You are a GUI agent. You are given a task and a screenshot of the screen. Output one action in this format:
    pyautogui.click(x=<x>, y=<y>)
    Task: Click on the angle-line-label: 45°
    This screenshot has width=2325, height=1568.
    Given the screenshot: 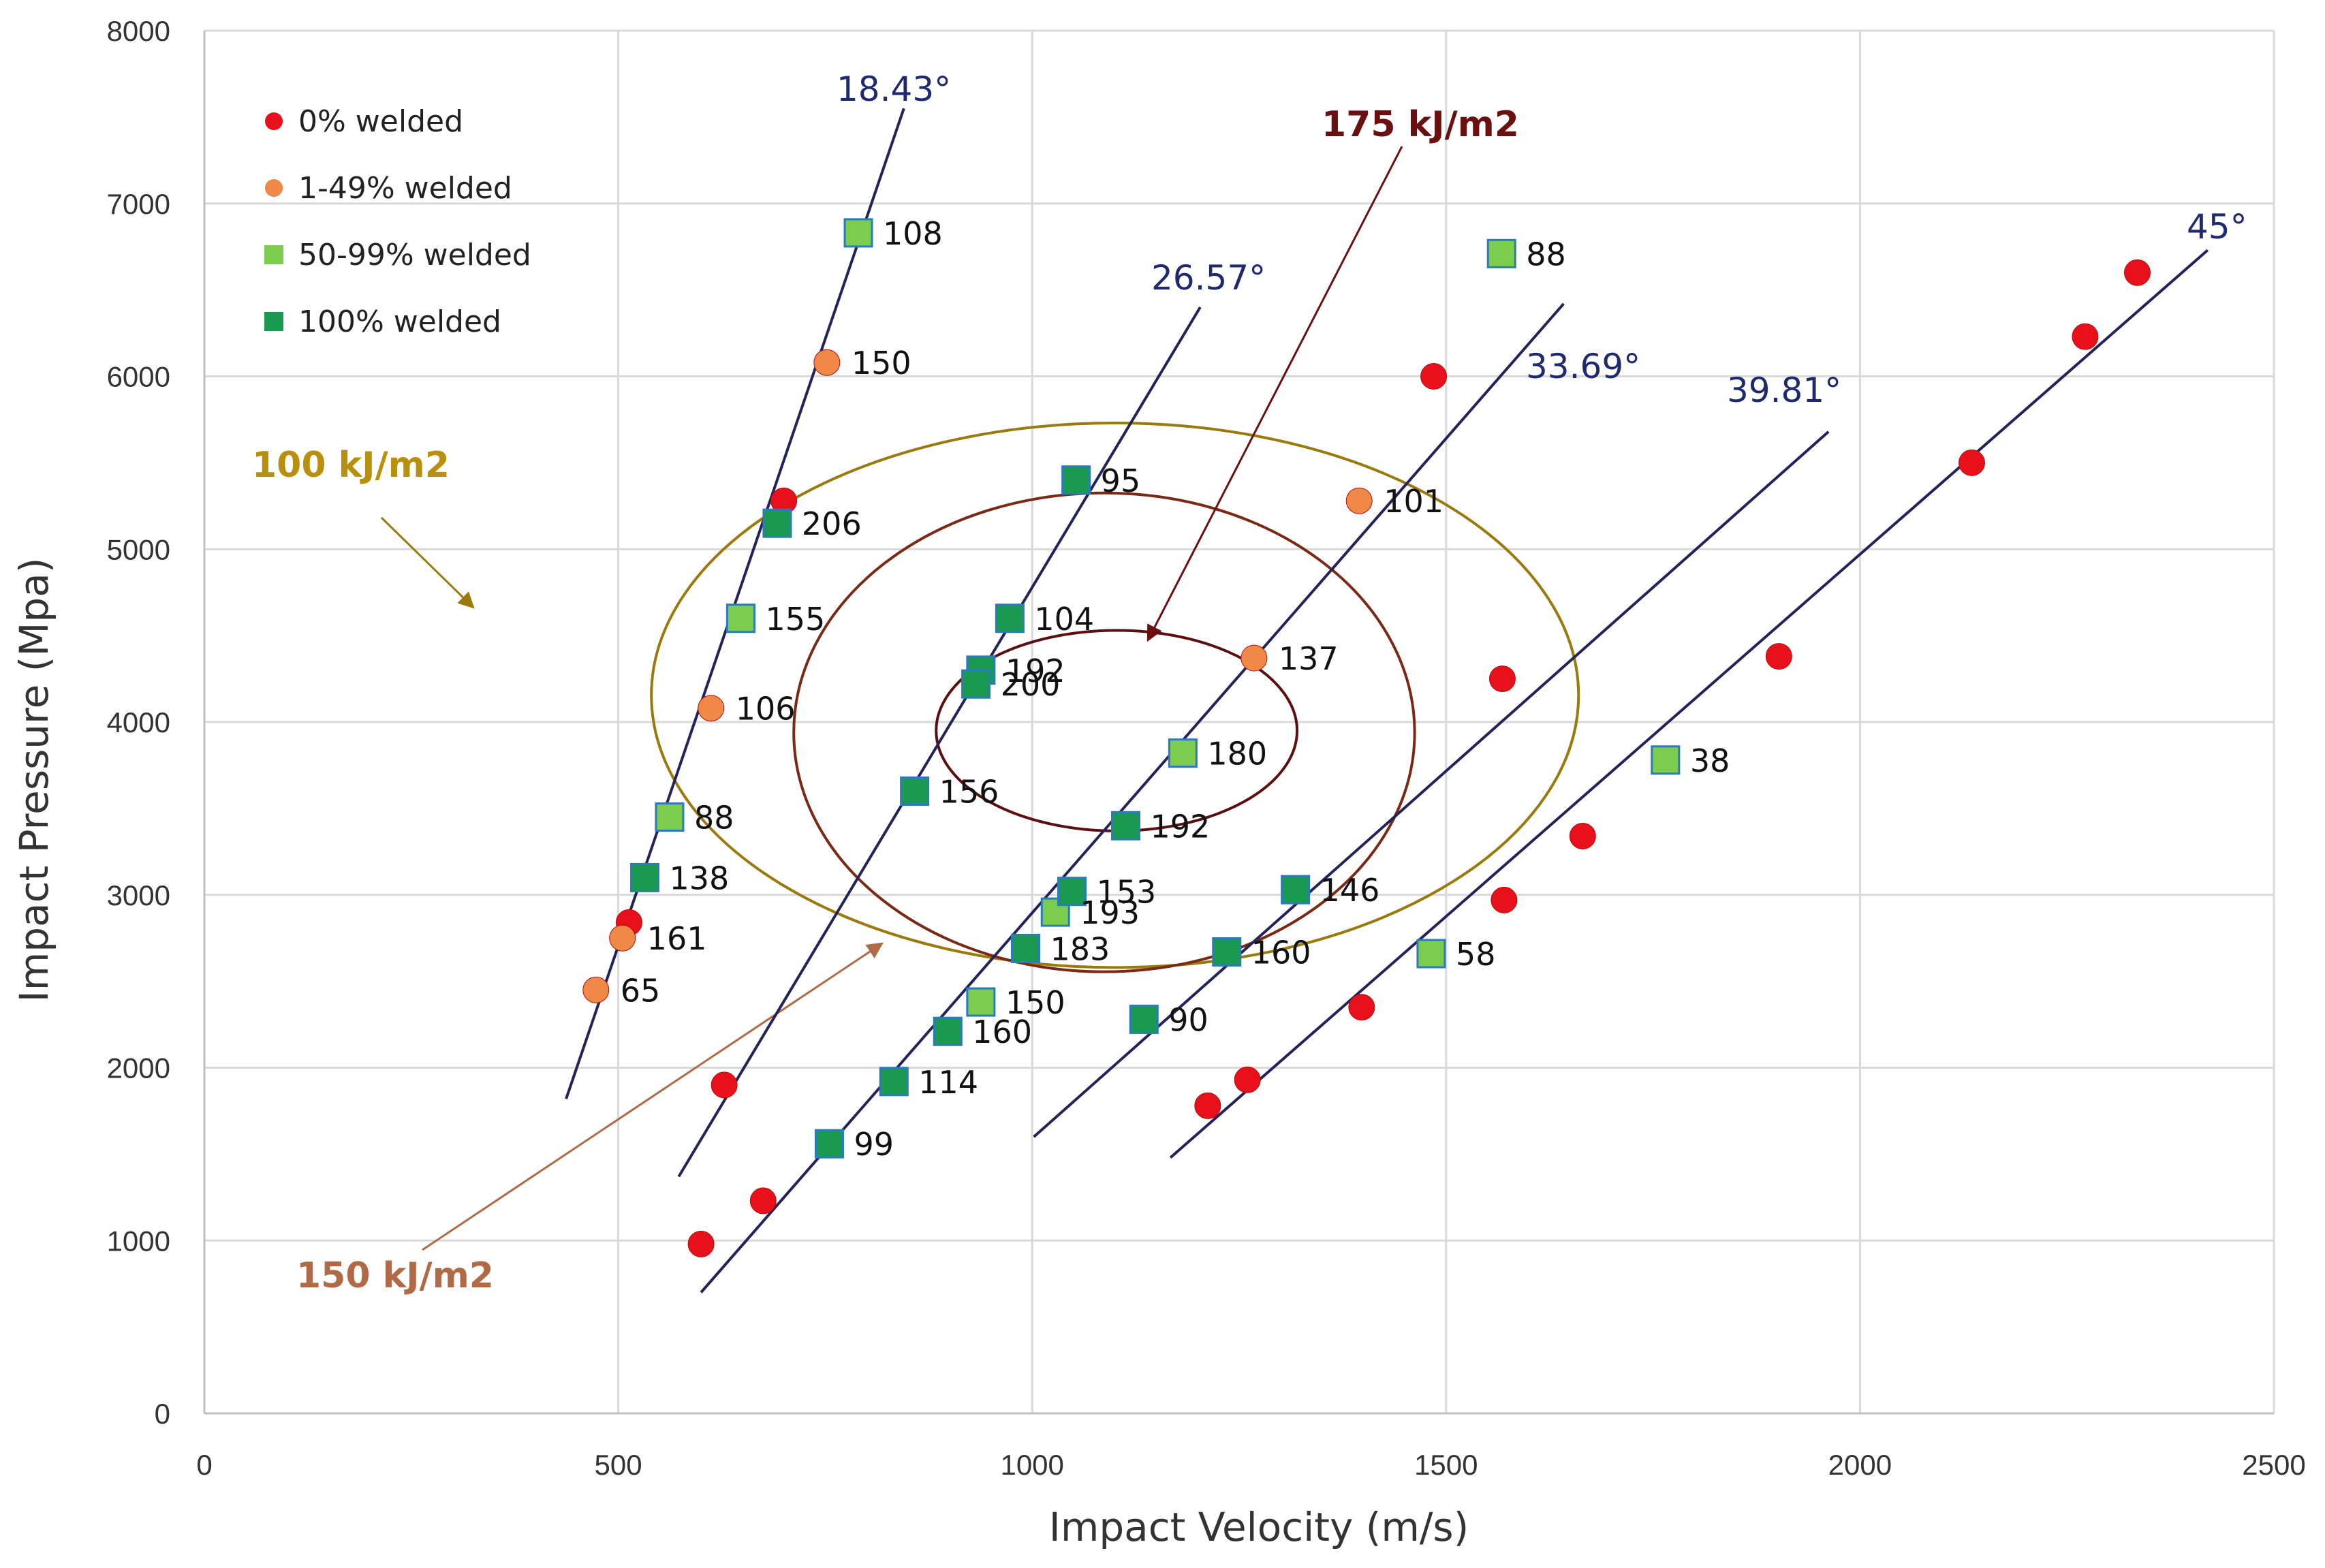 What is the action you would take?
    pyautogui.click(x=2217, y=227)
    